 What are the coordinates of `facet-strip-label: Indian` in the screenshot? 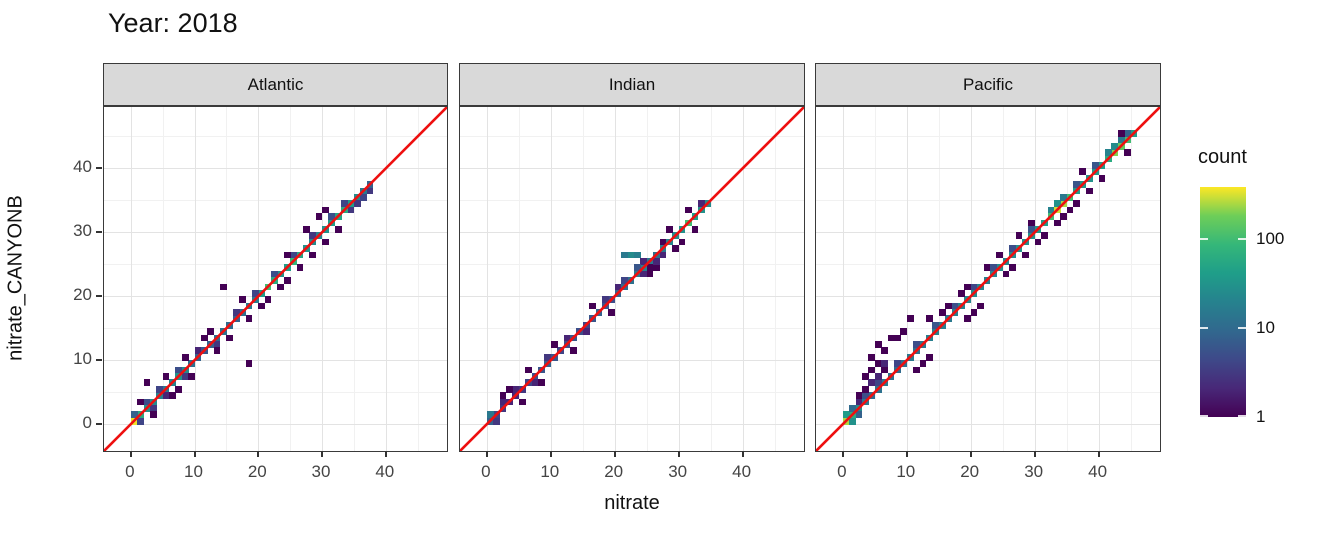 It's located at (632, 84).